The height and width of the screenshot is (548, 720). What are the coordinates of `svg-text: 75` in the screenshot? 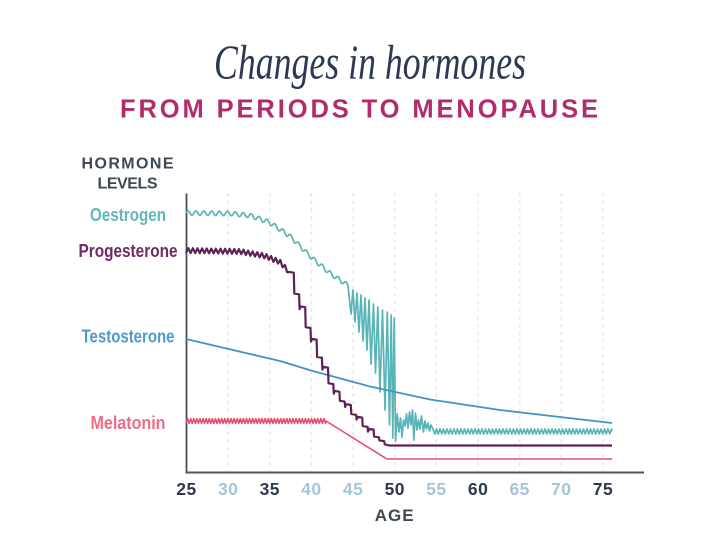 It's located at (603, 489).